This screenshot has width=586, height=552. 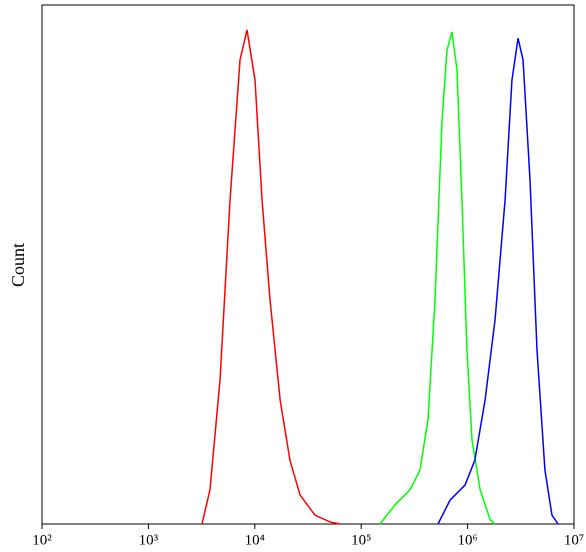 What do you see at coordinates (255, 540) in the screenshot?
I see `x-tick-label: 10⁴` at bounding box center [255, 540].